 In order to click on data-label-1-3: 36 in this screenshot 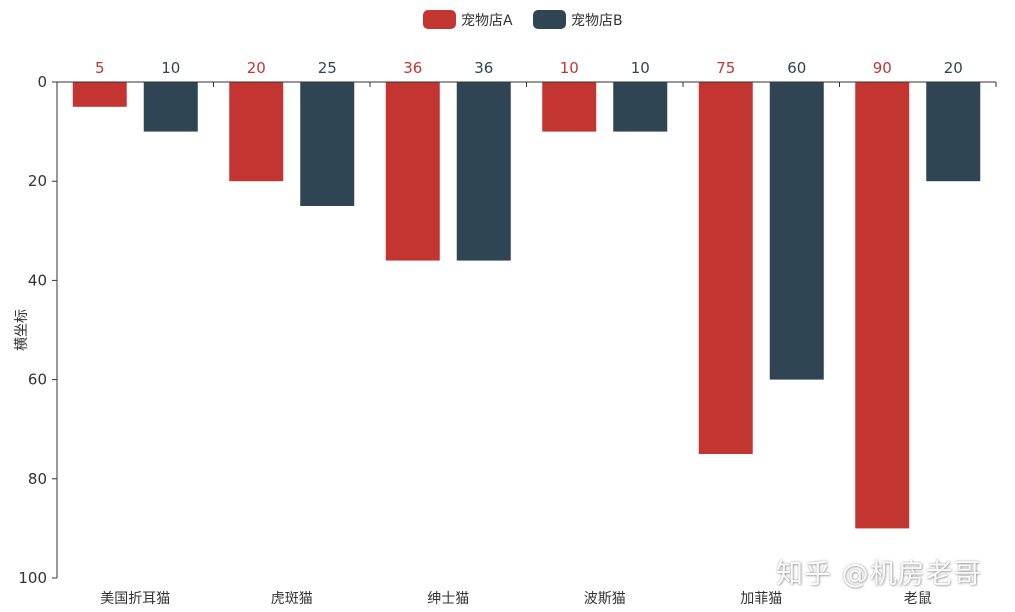, I will do `click(412, 68)`.